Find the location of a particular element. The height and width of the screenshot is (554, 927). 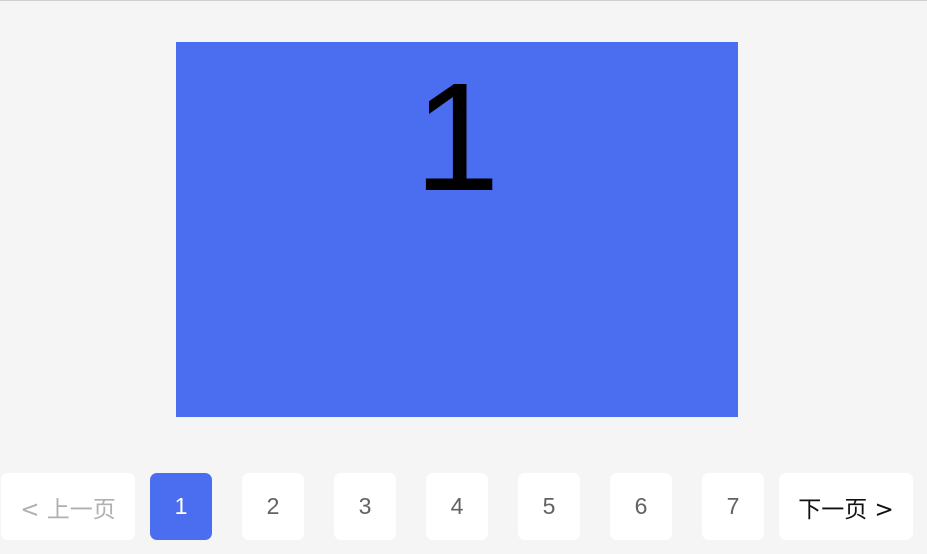

slide-number: 1 is located at coordinates (457, 137).